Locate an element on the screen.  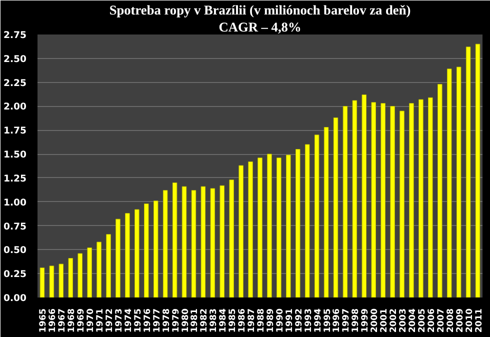
x-tick-label: 1993 is located at coordinates (309, 320).